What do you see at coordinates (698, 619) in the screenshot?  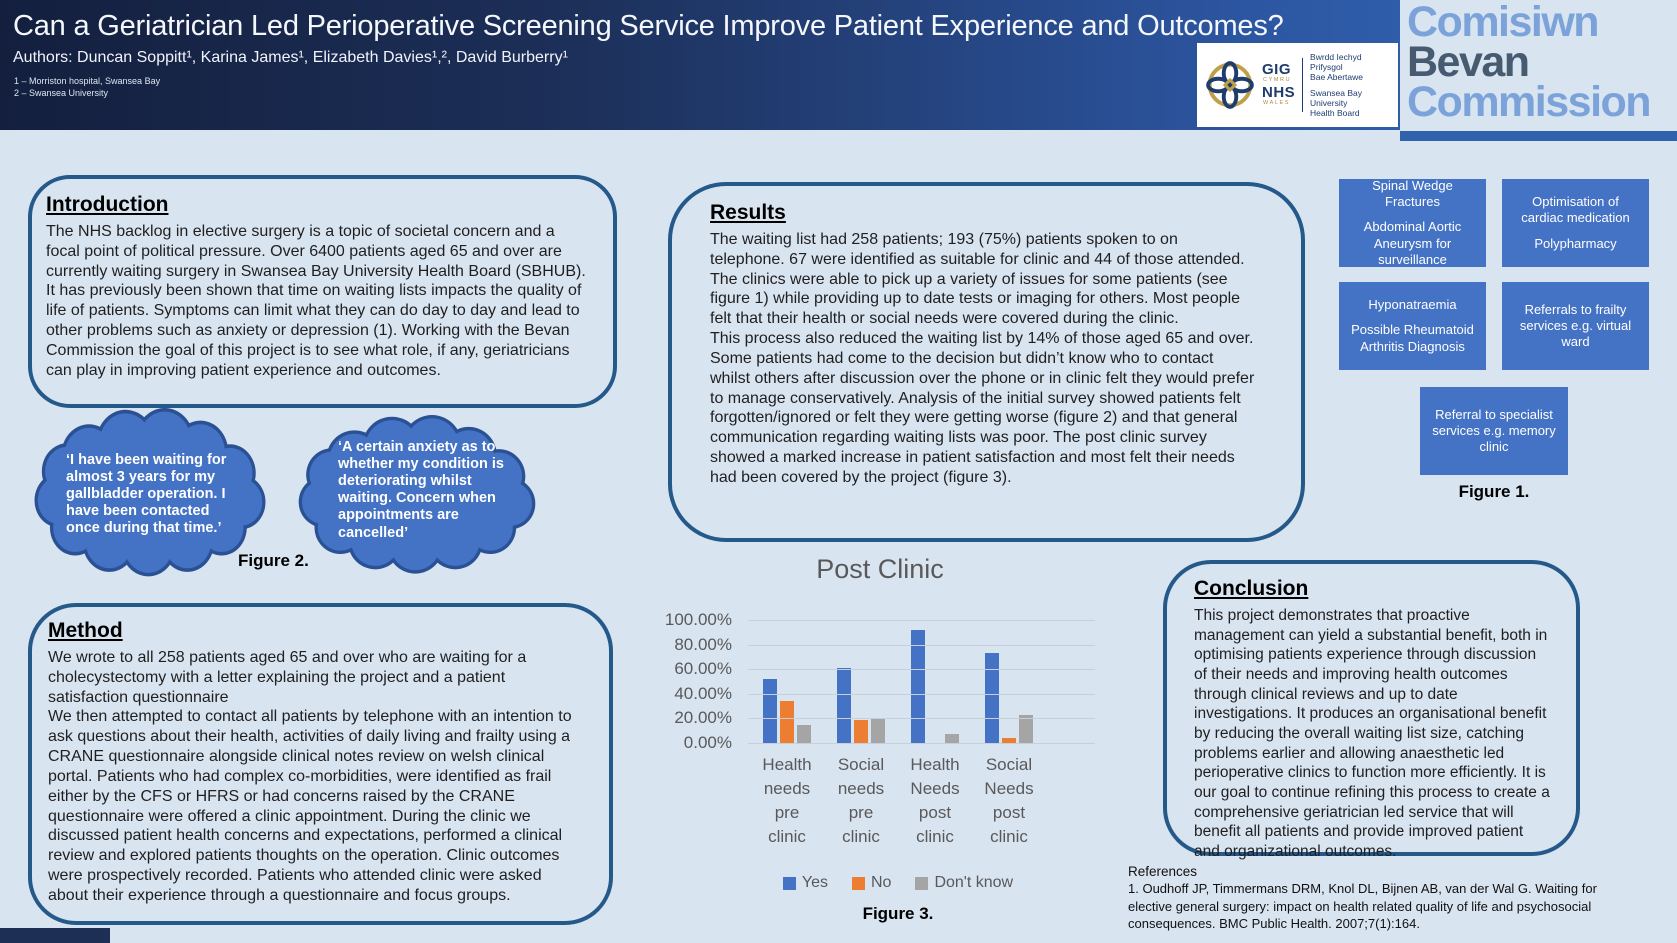 I see `chart-ytick-label: 100.00%` at bounding box center [698, 619].